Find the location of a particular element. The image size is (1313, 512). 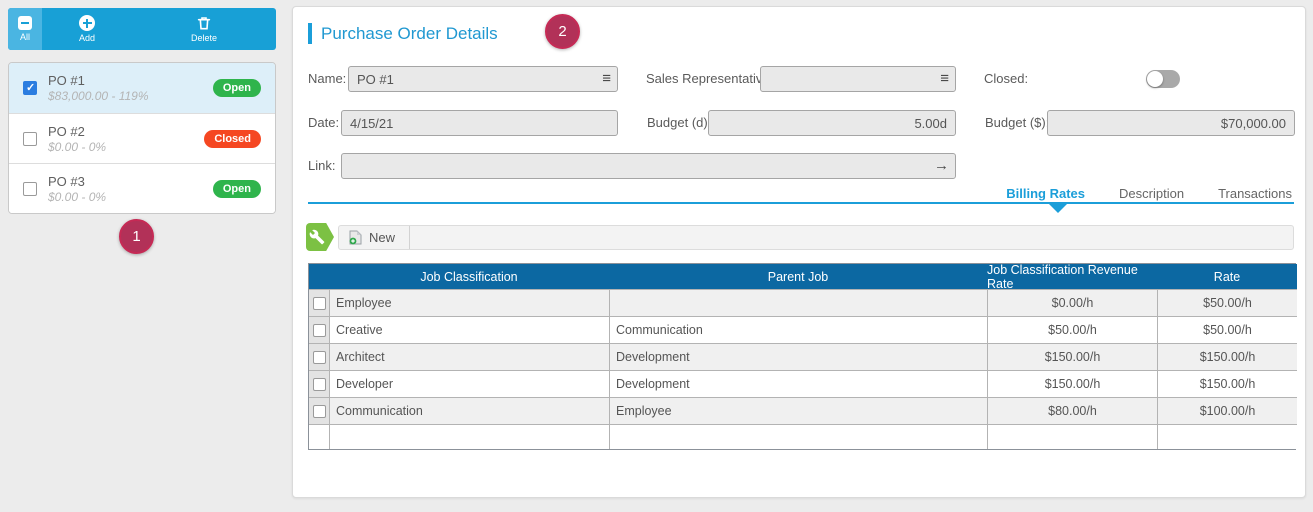

tab-billing-rates: Billing Rates is located at coordinates (1046, 193).